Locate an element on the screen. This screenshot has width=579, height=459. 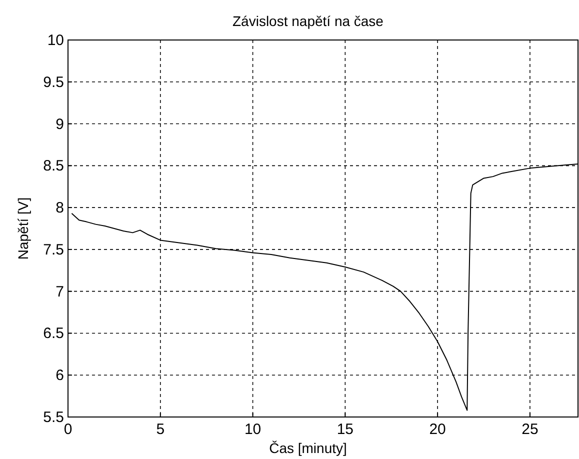
chart-title: Závislost napětí na čase is located at coordinates (308, 21).